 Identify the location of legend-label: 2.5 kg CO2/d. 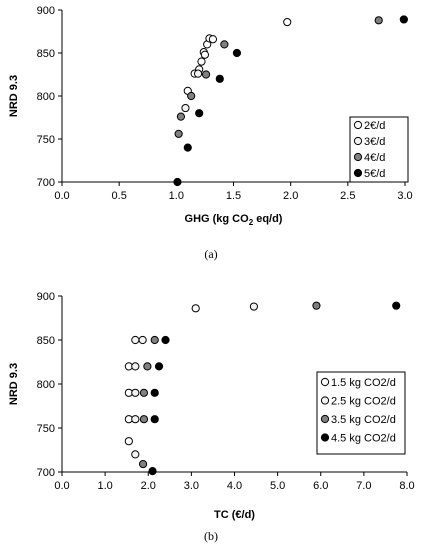
(363, 402).